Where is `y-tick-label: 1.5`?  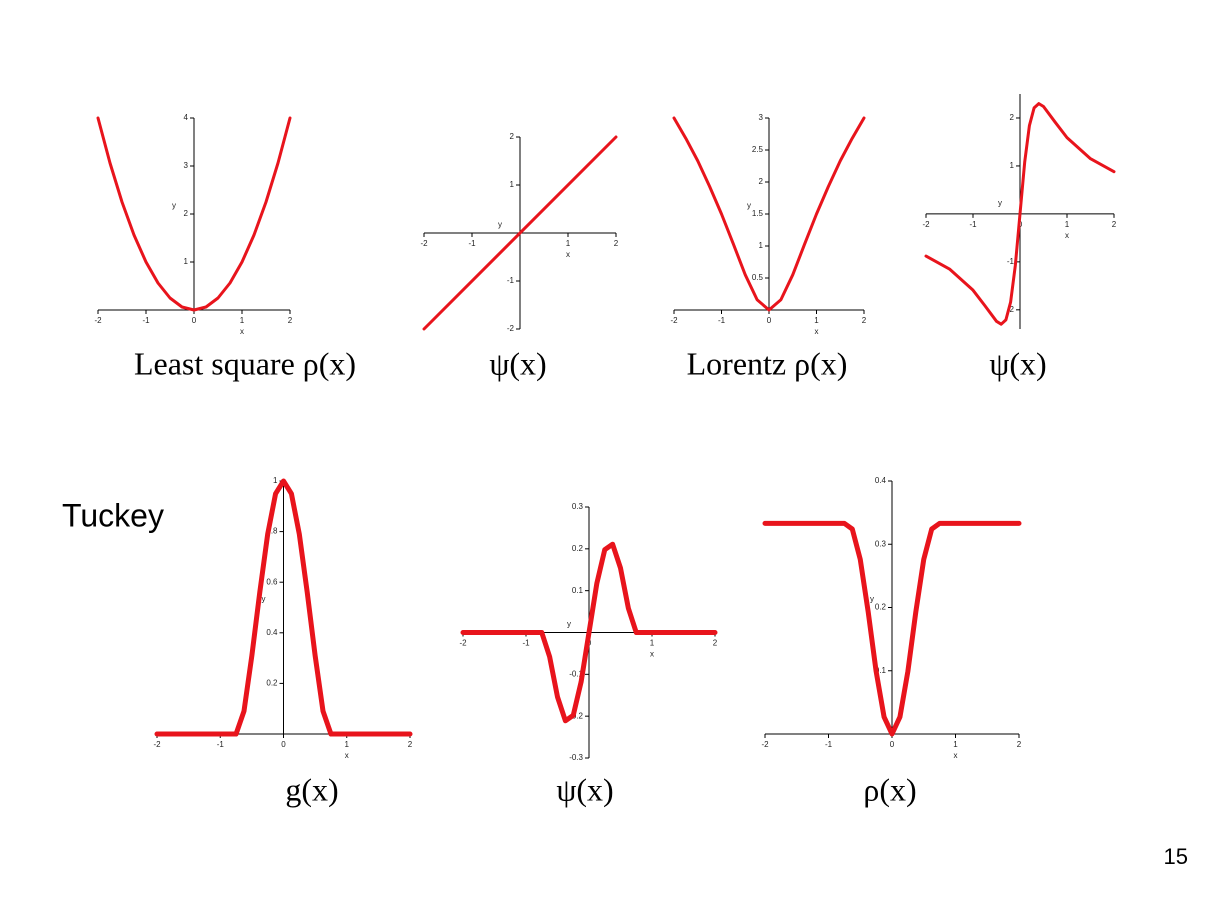 y-tick-label: 1.5 is located at coordinates (758, 213).